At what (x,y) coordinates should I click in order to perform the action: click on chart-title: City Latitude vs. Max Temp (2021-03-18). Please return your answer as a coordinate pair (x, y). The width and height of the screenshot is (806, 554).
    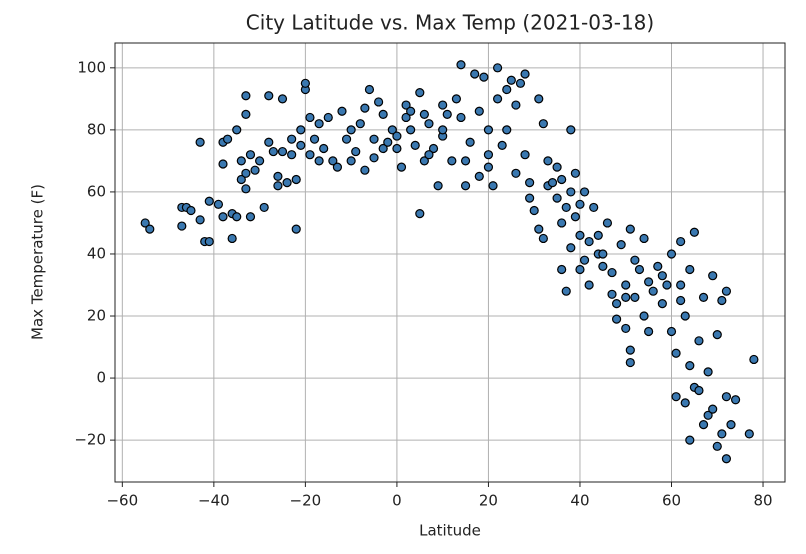
    Looking at the image, I should click on (450, 23).